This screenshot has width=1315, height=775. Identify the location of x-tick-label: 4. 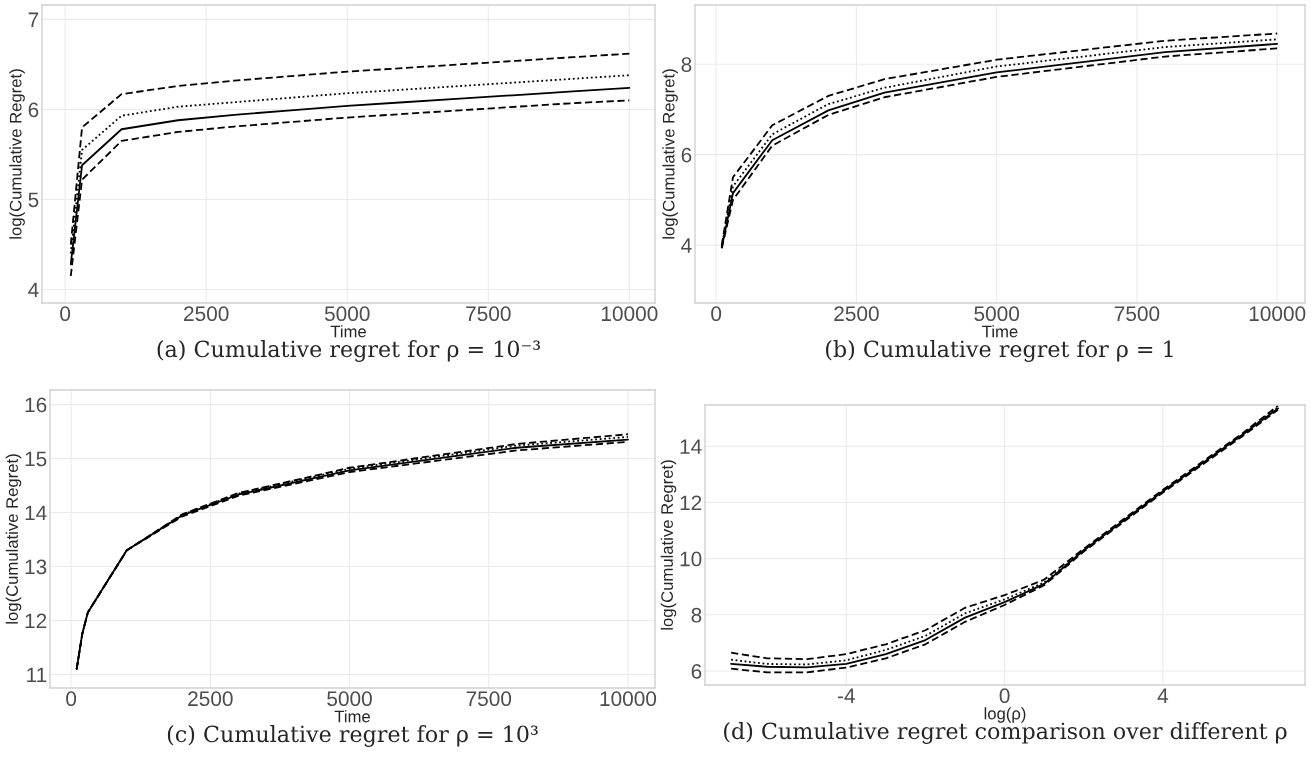
(1163, 695).